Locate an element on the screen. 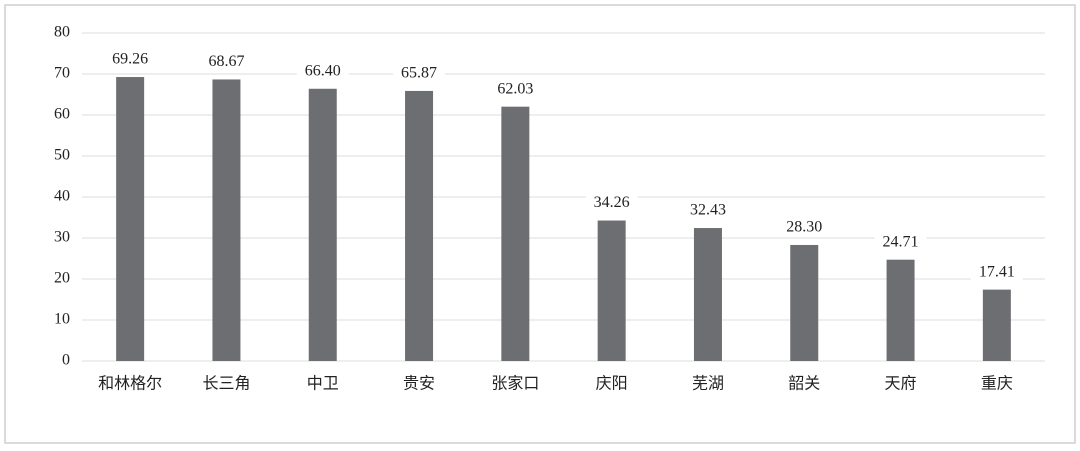 This screenshot has height=451, width=1080. value-label: 66.40 is located at coordinates (323, 70).